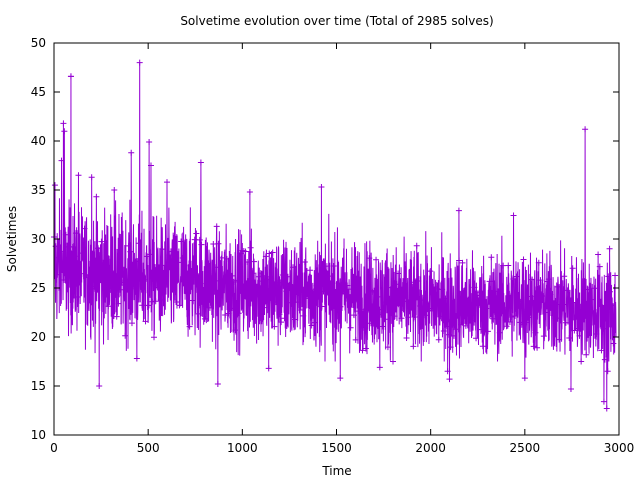 This screenshot has height=480, width=640. Describe the element at coordinates (242, 448) in the screenshot. I see `x-tick-label: 1000` at that location.